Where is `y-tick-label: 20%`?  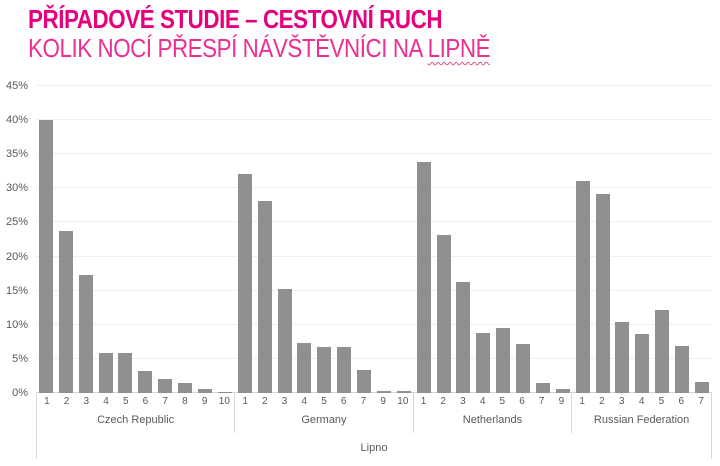 y-tick-label: 20% is located at coordinates (16, 256).